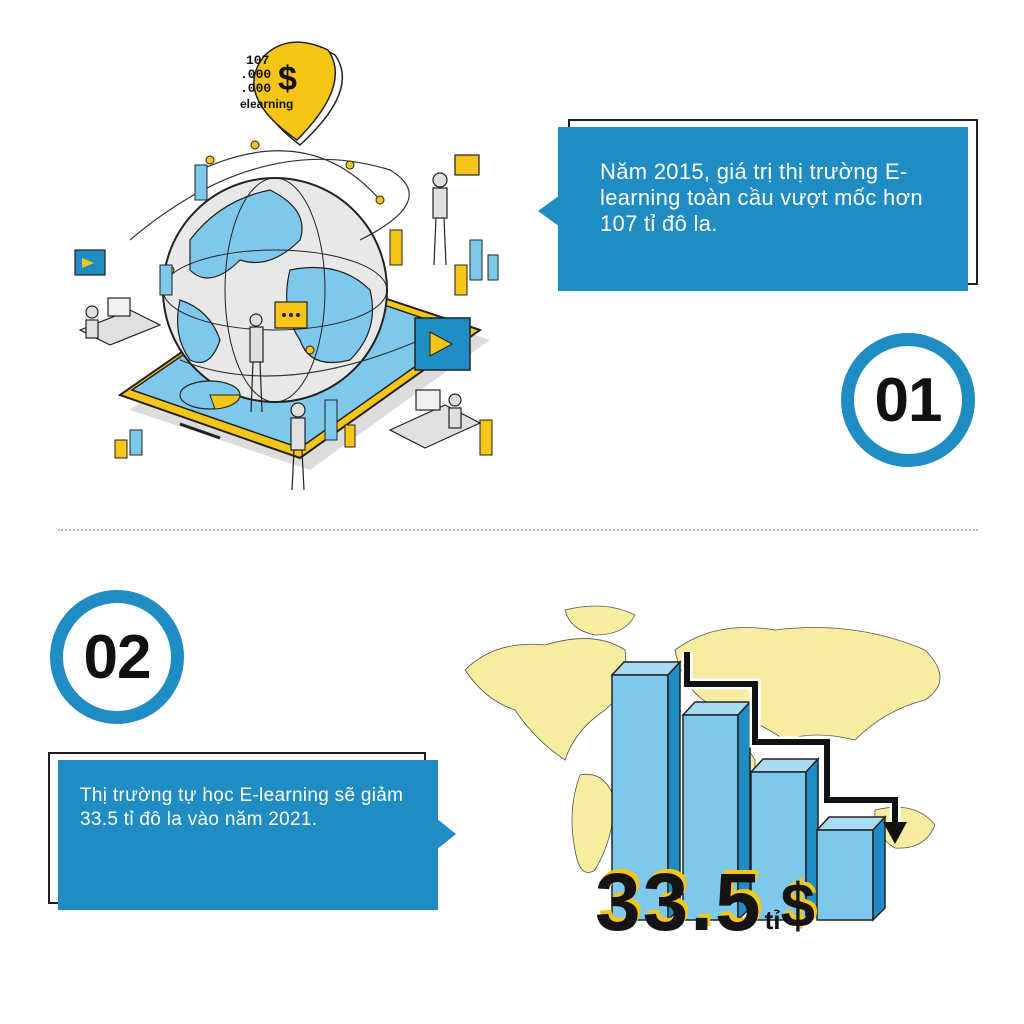  I want to click on section-2-number: 02, so click(117, 657).